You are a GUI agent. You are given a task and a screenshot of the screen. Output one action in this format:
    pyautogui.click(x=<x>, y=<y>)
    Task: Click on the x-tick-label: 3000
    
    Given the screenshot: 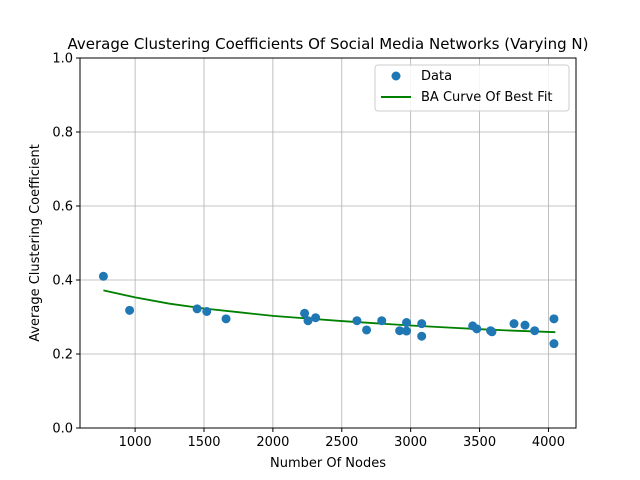 What is the action you would take?
    pyautogui.click(x=410, y=442)
    